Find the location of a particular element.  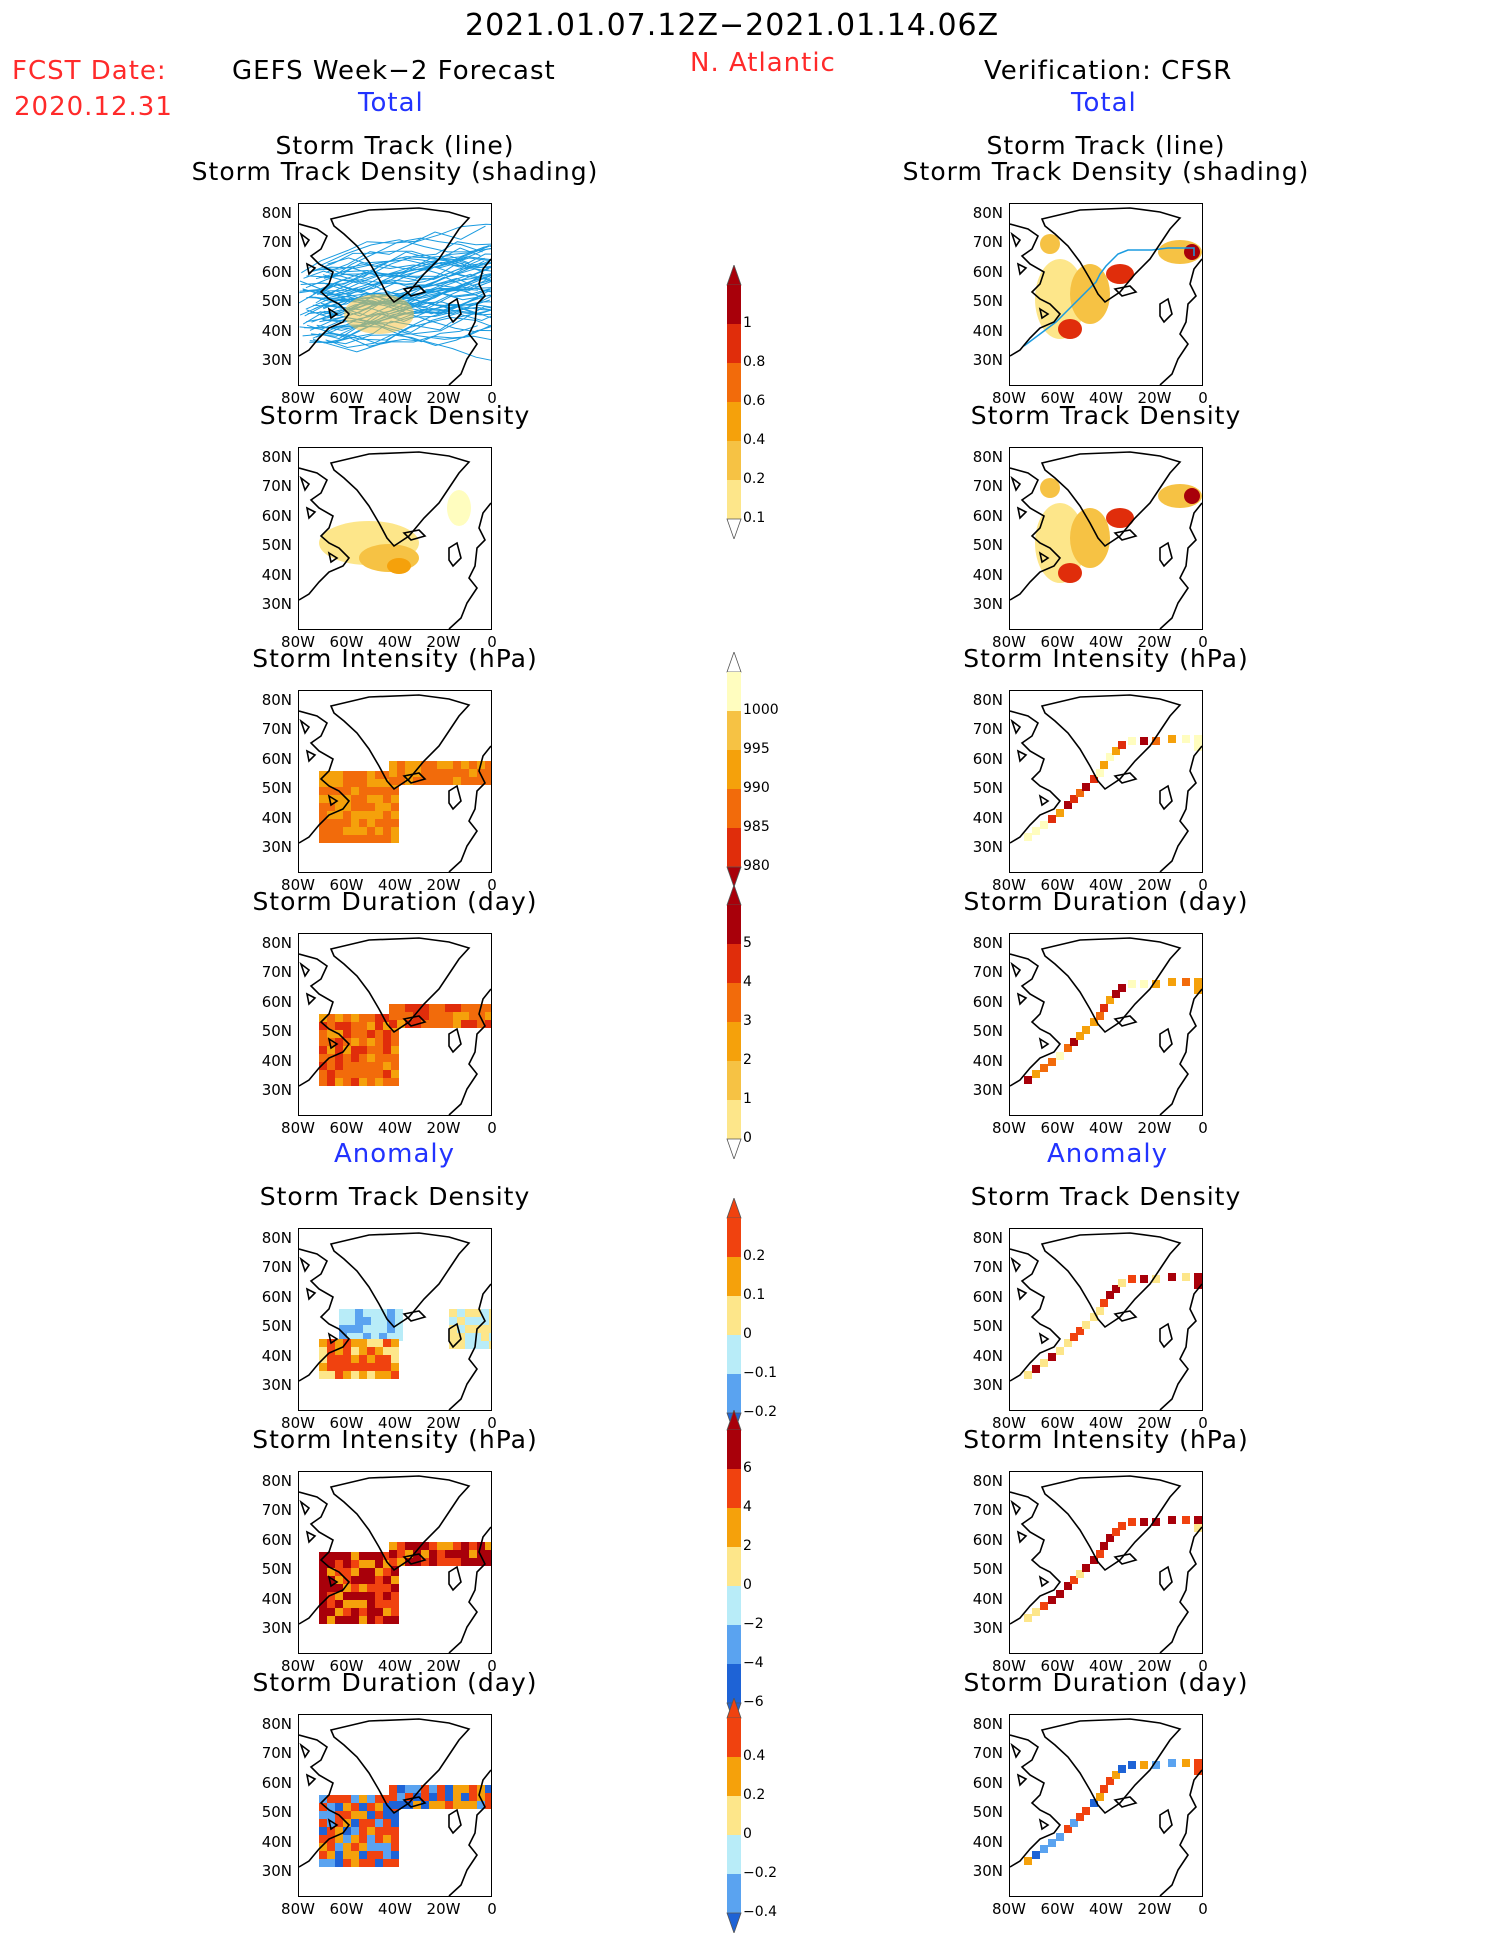

fcst-date-label: FCST Date: is located at coordinates (89, 71).